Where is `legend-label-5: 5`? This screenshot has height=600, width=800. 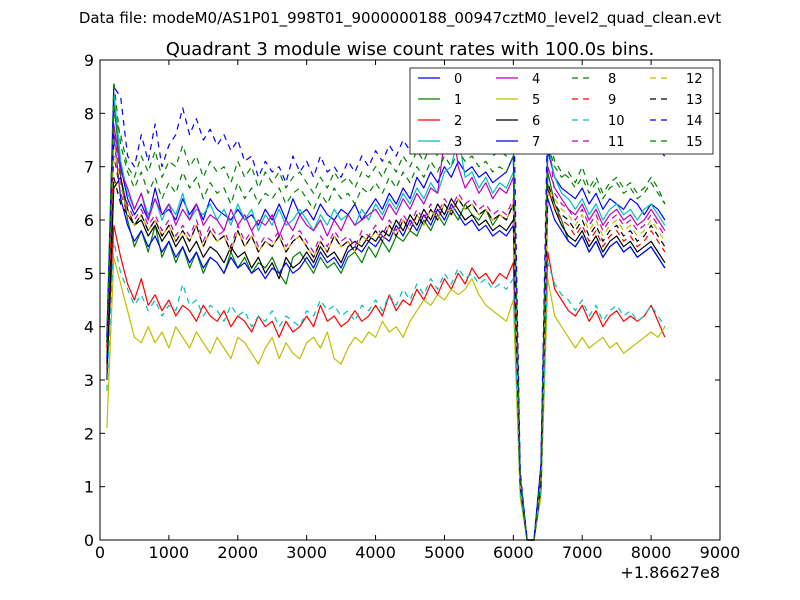 legend-label-5: 5 is located at coordinates (536, 100).